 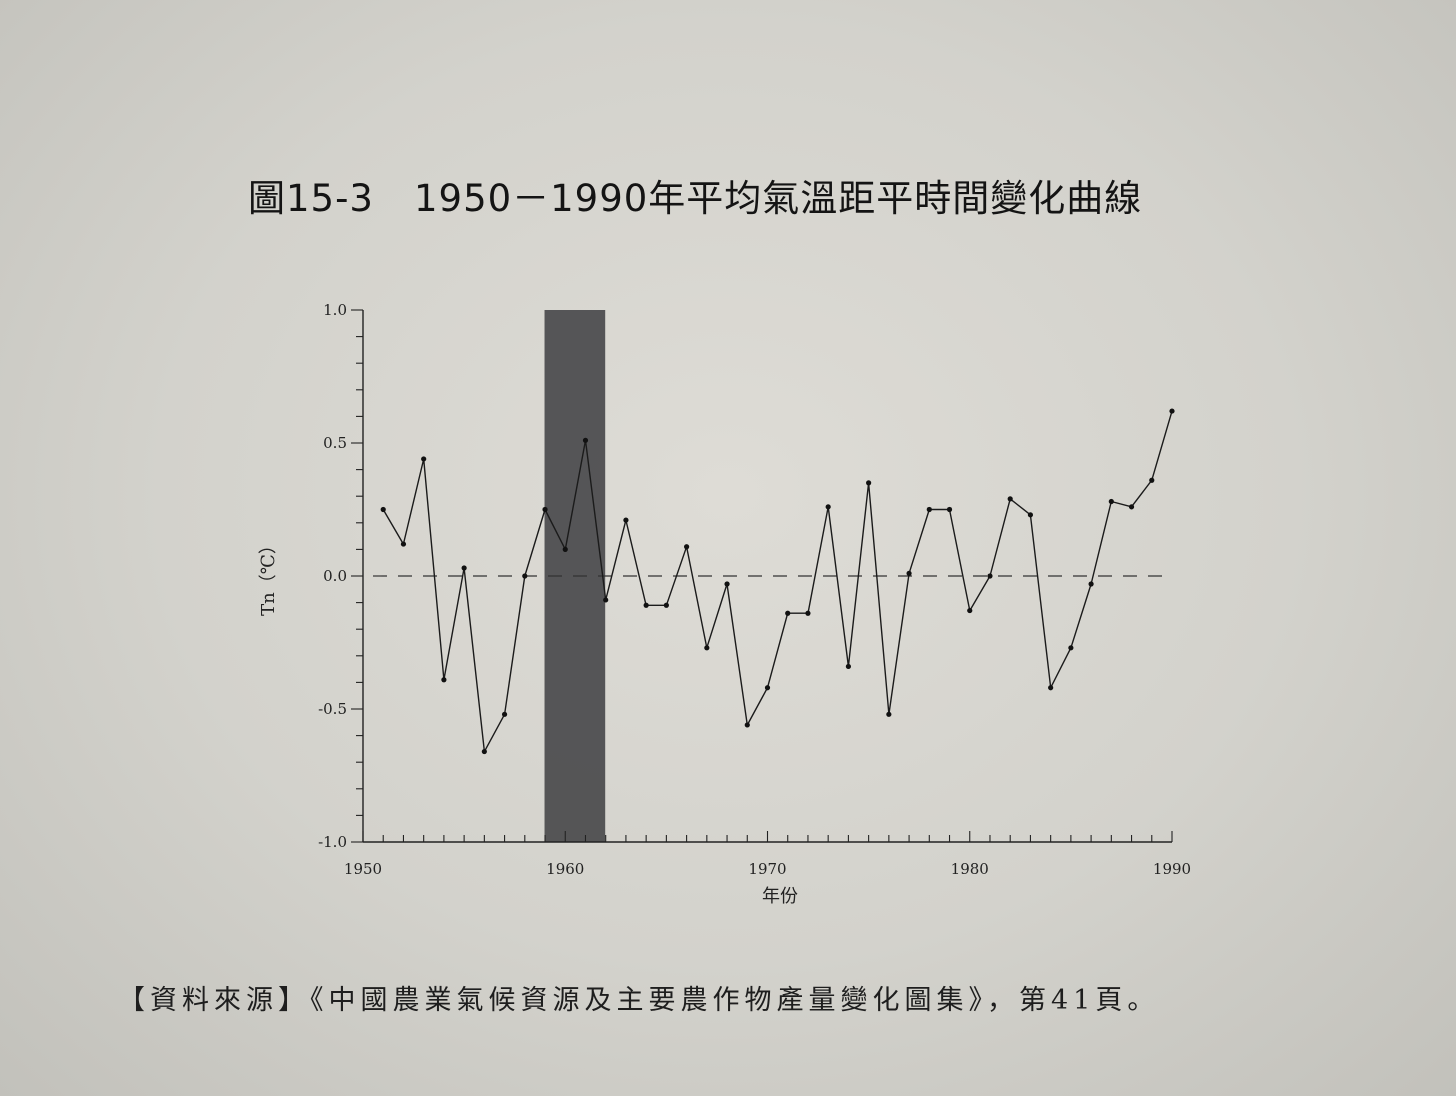 What do you see at coordinates (1172, 869) in the screenshot?
I see `x-tick-label: 1990` at bounding box center [1172, 869].